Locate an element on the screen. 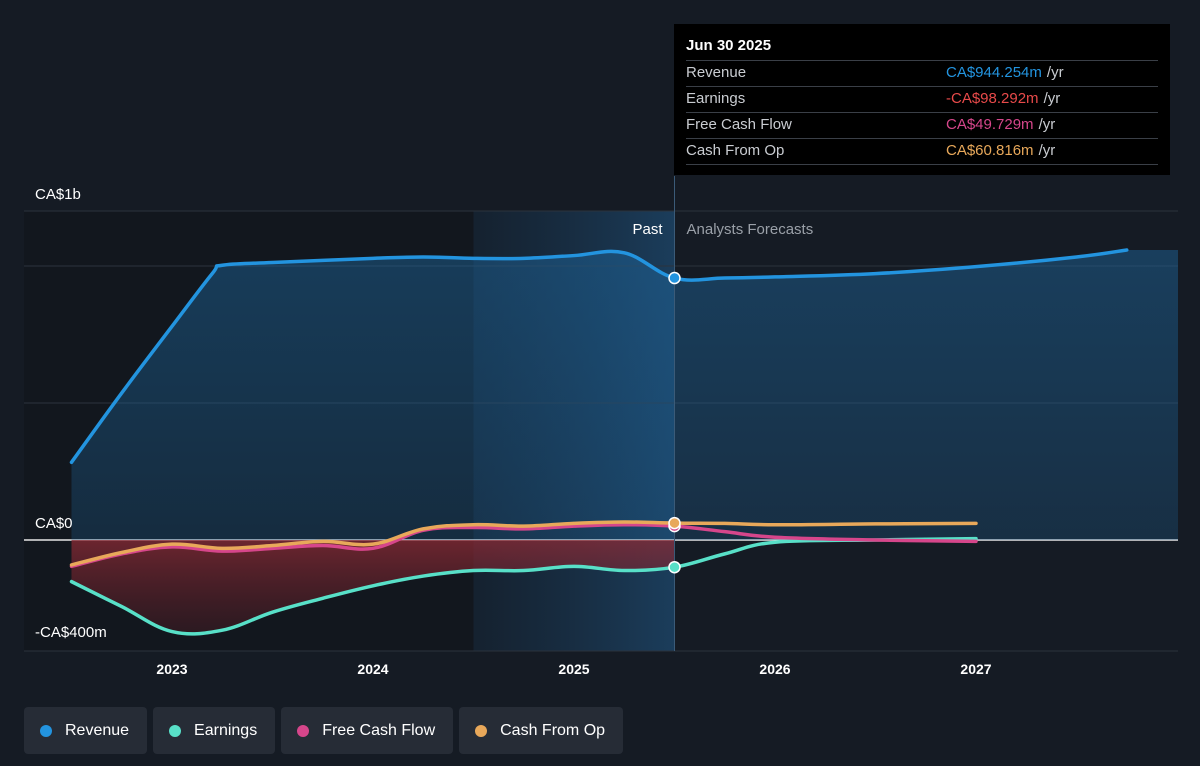  tooltip-label: Free Cash Flow is located at coordinates (739, 124).